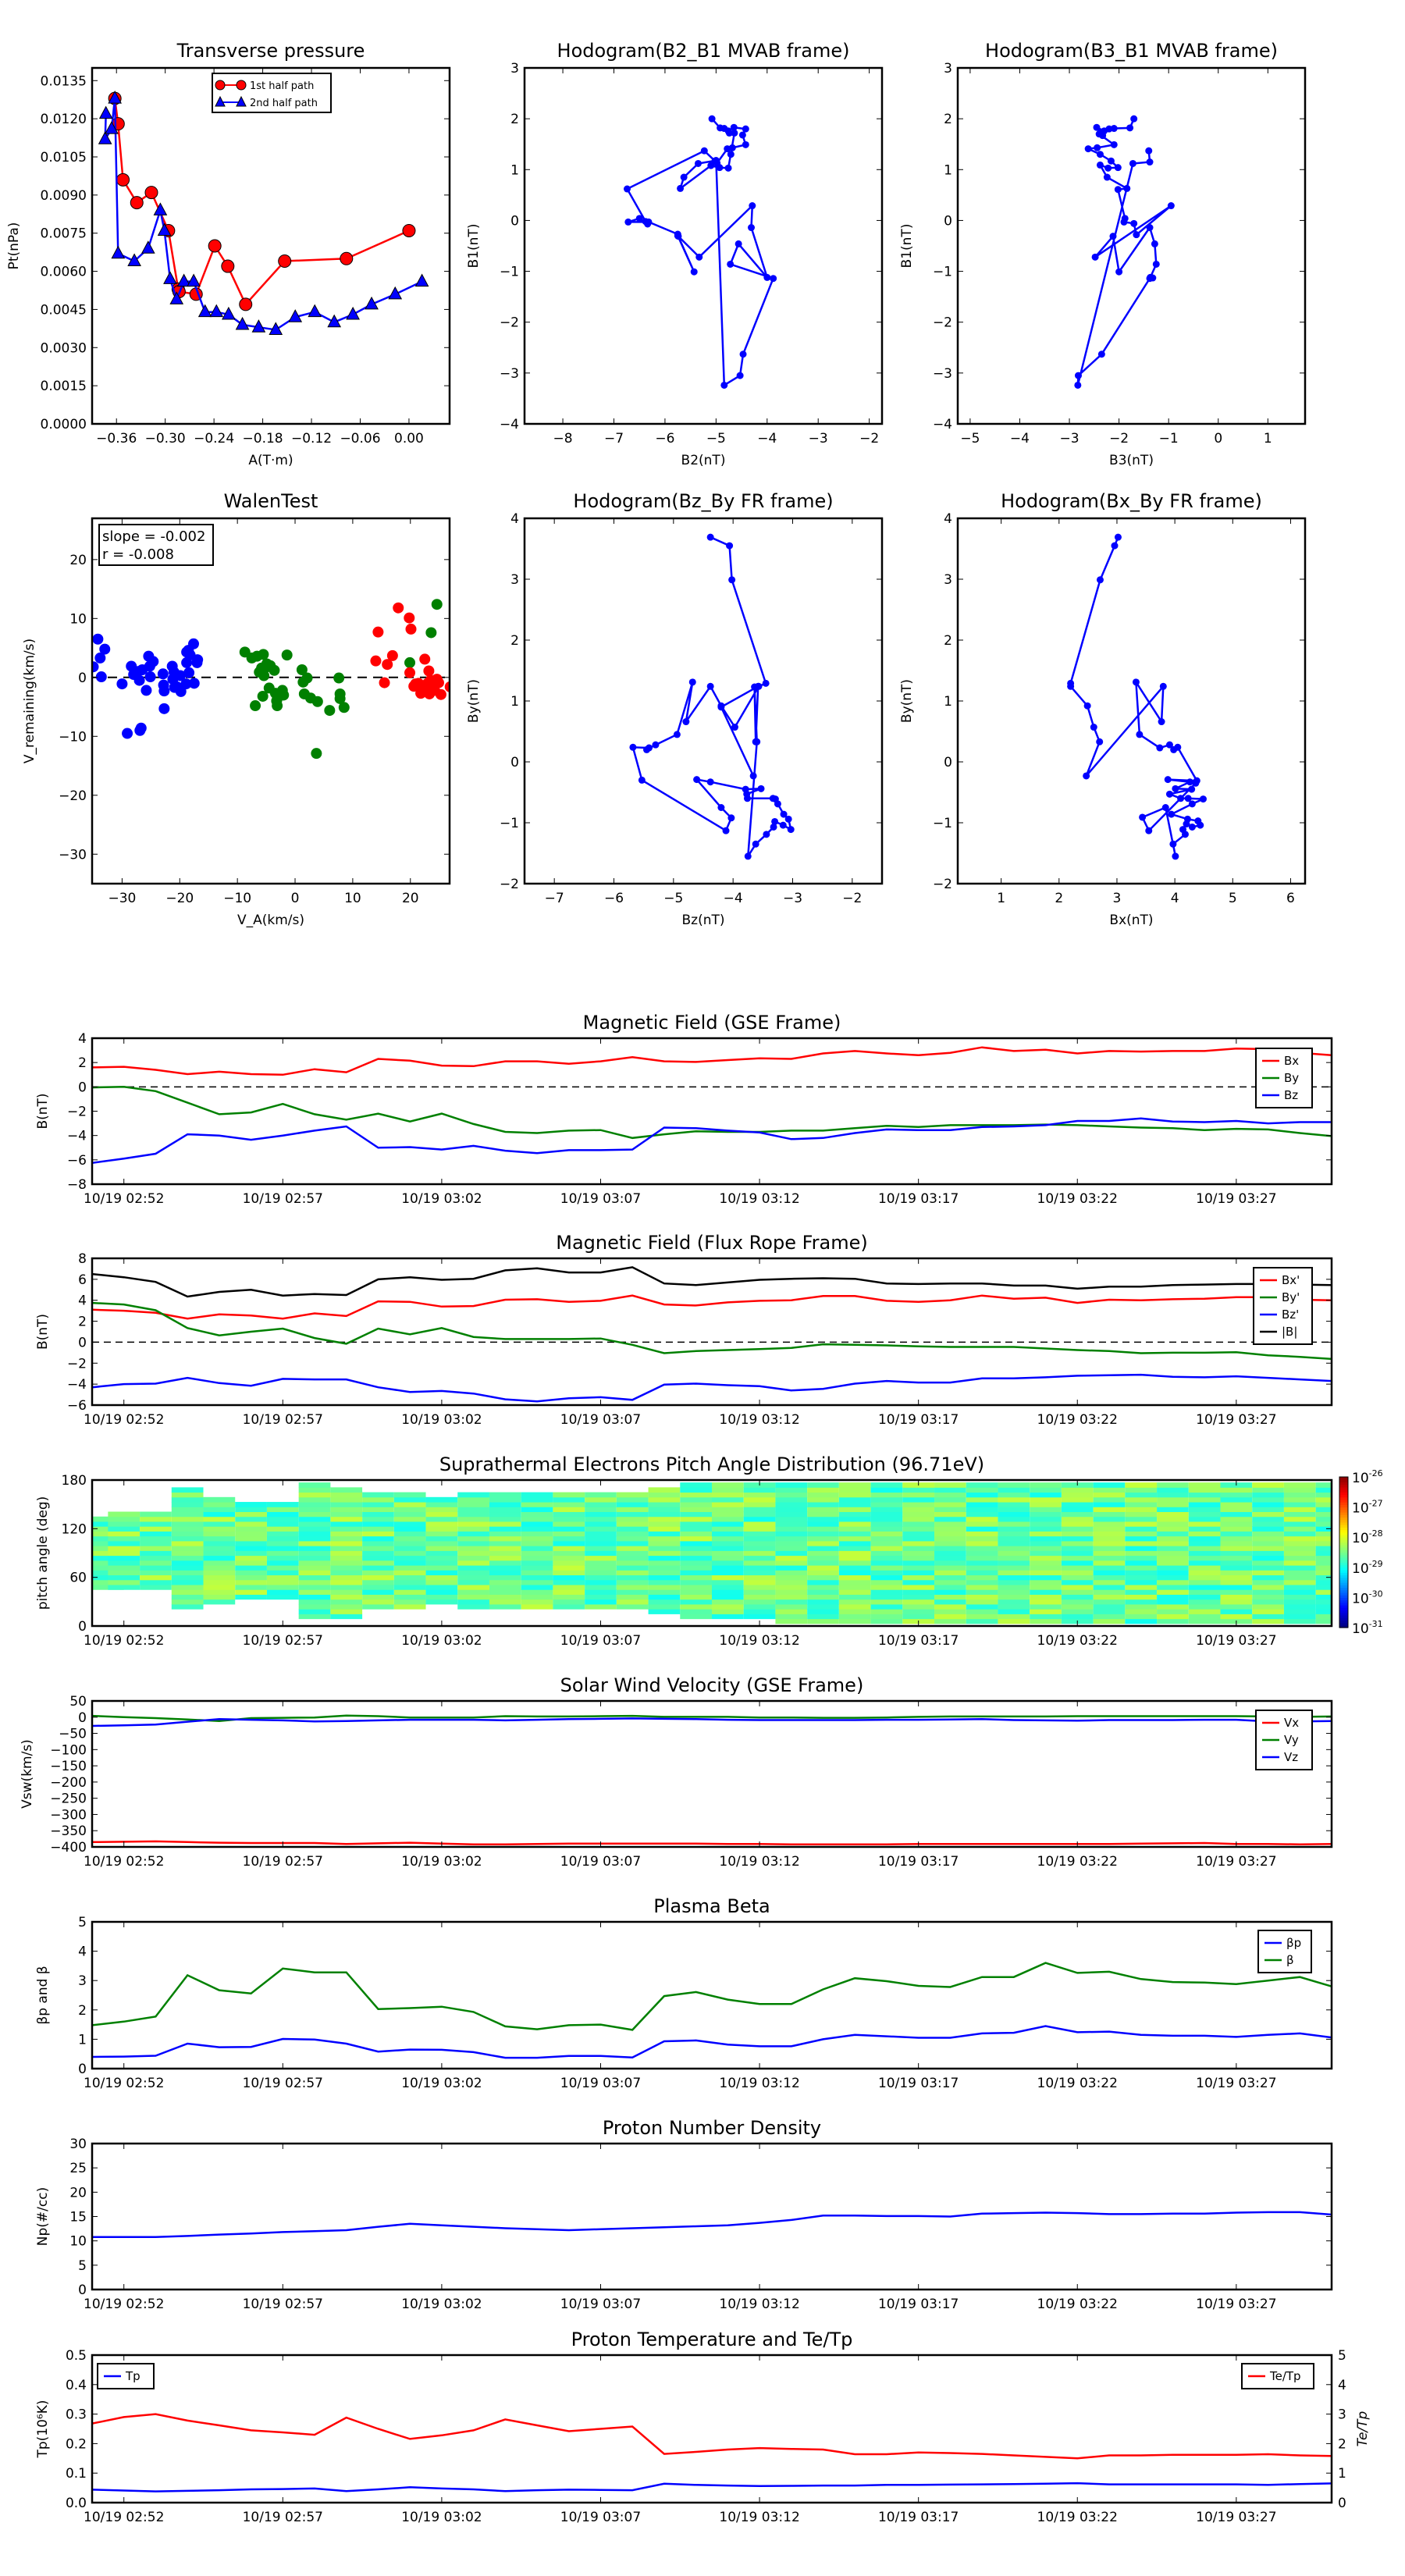  What do you see at coordinates (712, 1906) in the screenshot?
I see `beta-title: Plasma Beta` at bounding box center [712, 1906].